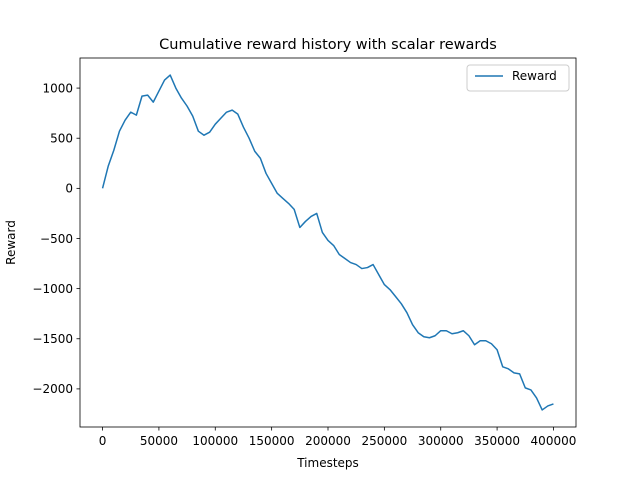 Image resolution: width=640 pixels, height=480 pixels. I want to click on legend: Reward, so click(518, 78).